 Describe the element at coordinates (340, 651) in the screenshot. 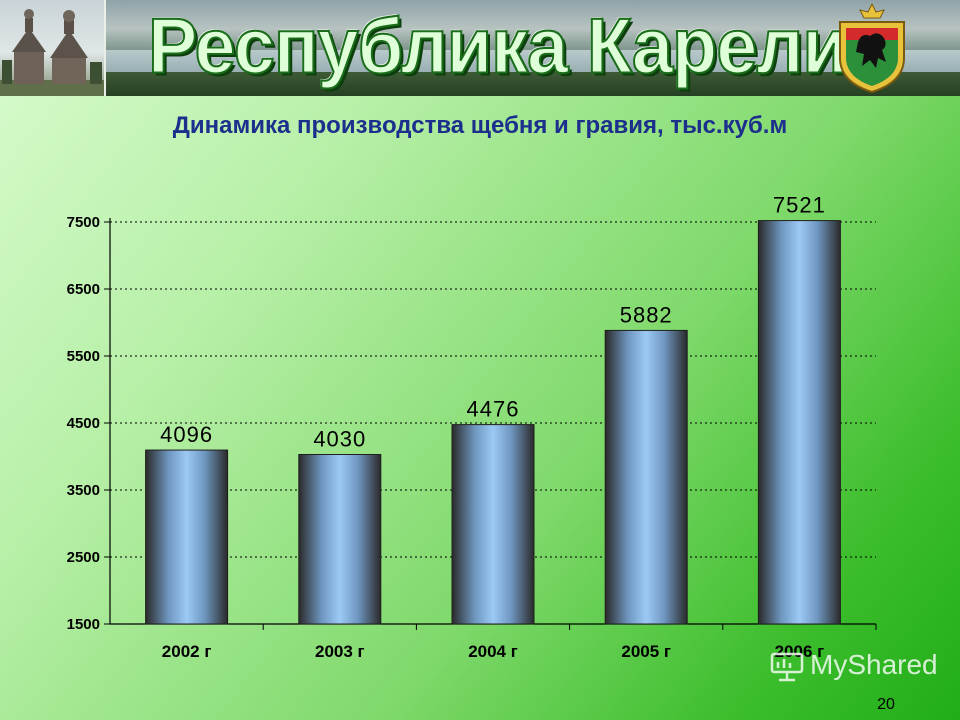

I see `x-tick-label: 2003 г` at that location.